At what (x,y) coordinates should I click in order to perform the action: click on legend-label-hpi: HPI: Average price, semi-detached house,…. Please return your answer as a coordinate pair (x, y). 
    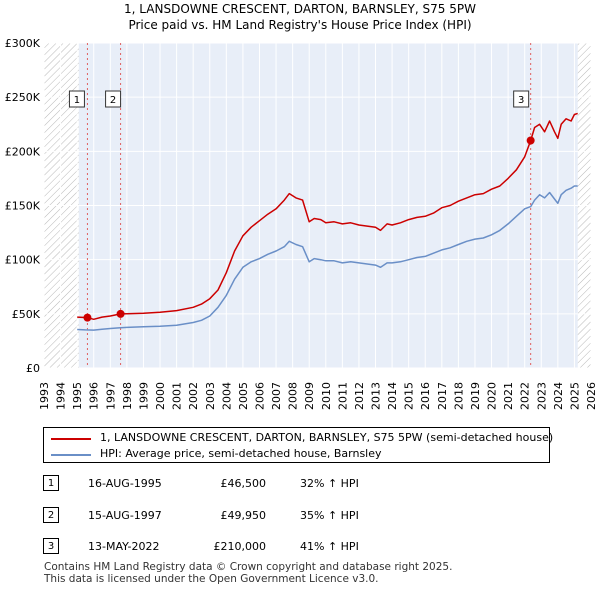
    Looking at the image, I should click on (241, 453).